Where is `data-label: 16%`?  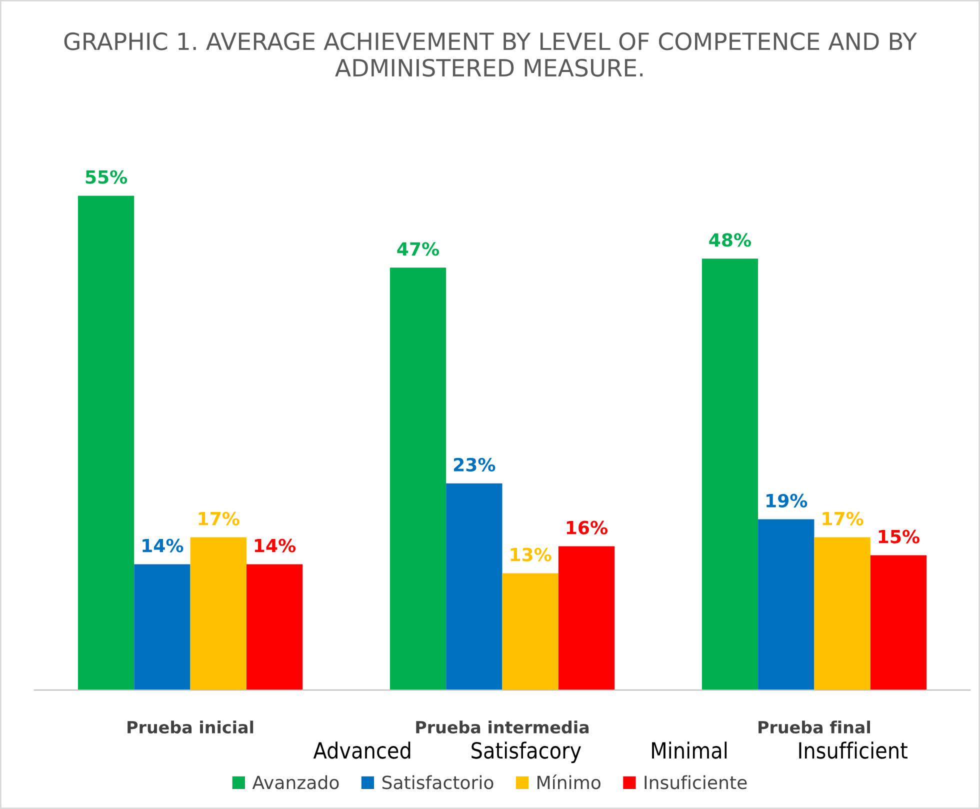 data-label: 16% is located at coordinates (587, 527).